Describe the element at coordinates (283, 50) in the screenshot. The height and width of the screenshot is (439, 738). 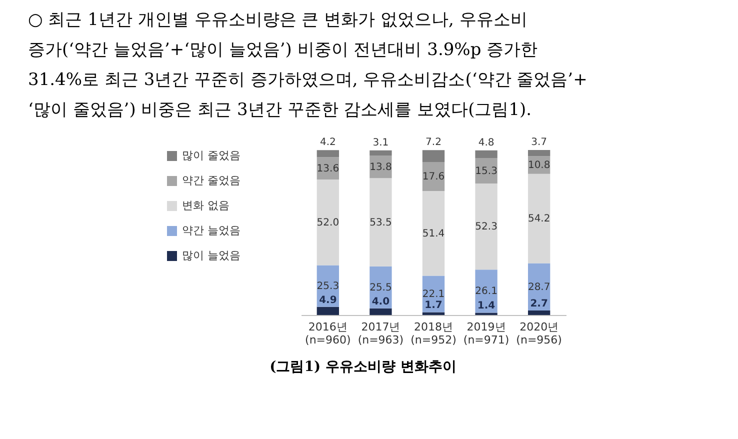
I see `text: 증가(‘약간 늘었음’+‘많이 늘었음’) 비중이 전년대비 3.9%p 증가한` at that location.